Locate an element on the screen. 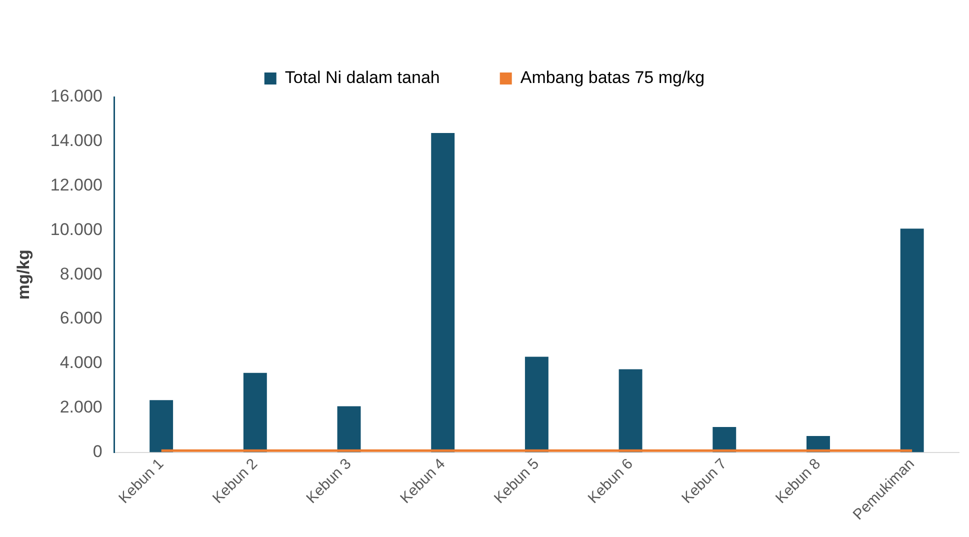  y-tick-label: 16.000 is located at coordinates (76, 96).